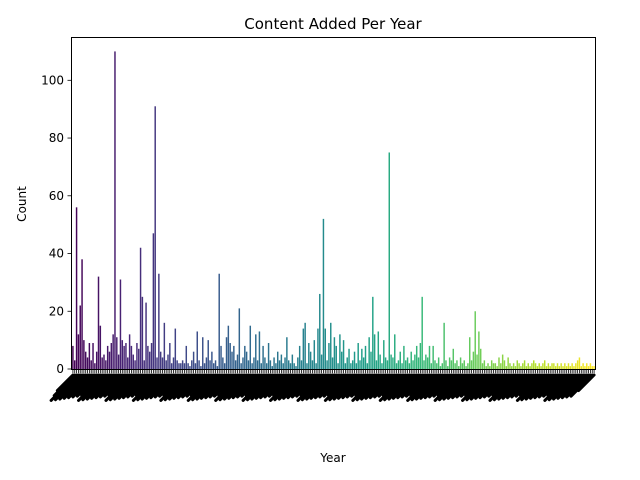 The image size is (640, 480). Describe the element at coordinates (332, 458) in the screenshot. I see `x-axis-label: Year` at that location.